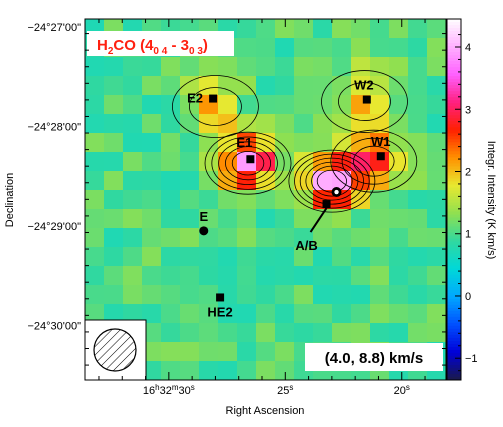 This screenshot has width=503, height=427. Describe the element at coordinates (115, 350) in the screenshot. I see `beam-ellipse` at that location.